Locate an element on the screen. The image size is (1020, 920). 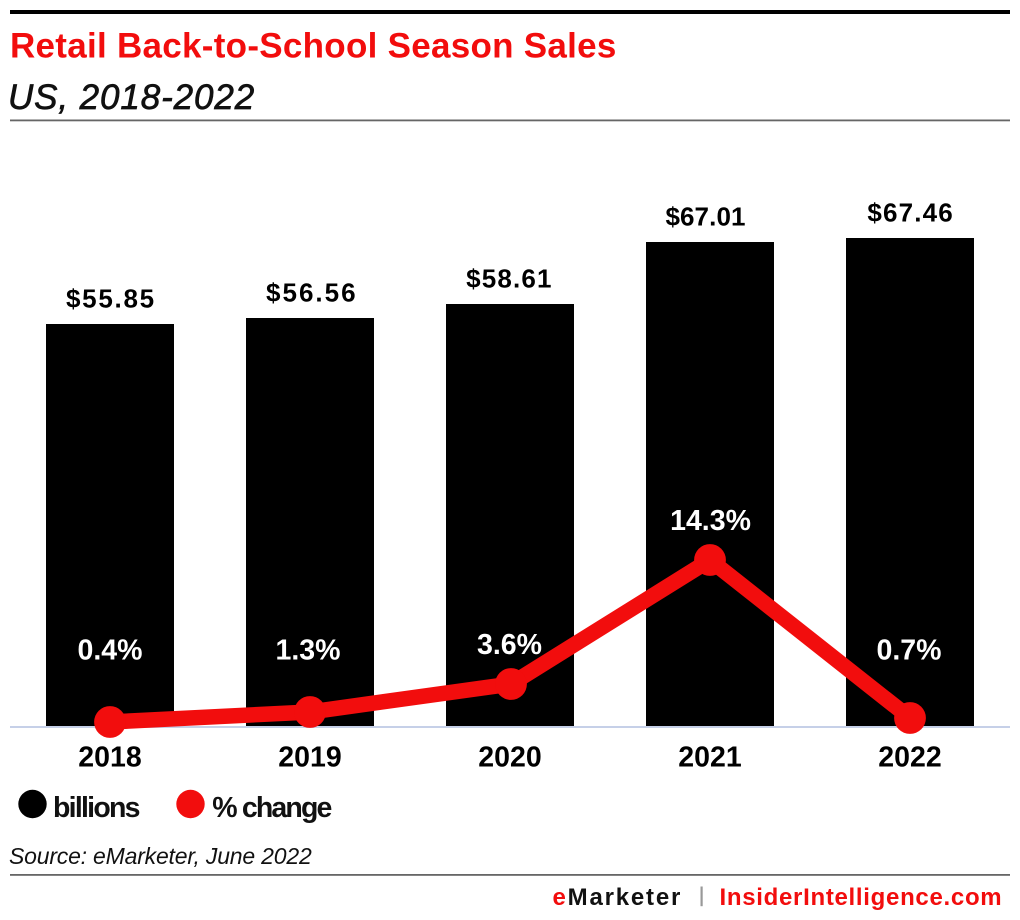
svg-text: 3.6% is located at coordinates (509, 645).